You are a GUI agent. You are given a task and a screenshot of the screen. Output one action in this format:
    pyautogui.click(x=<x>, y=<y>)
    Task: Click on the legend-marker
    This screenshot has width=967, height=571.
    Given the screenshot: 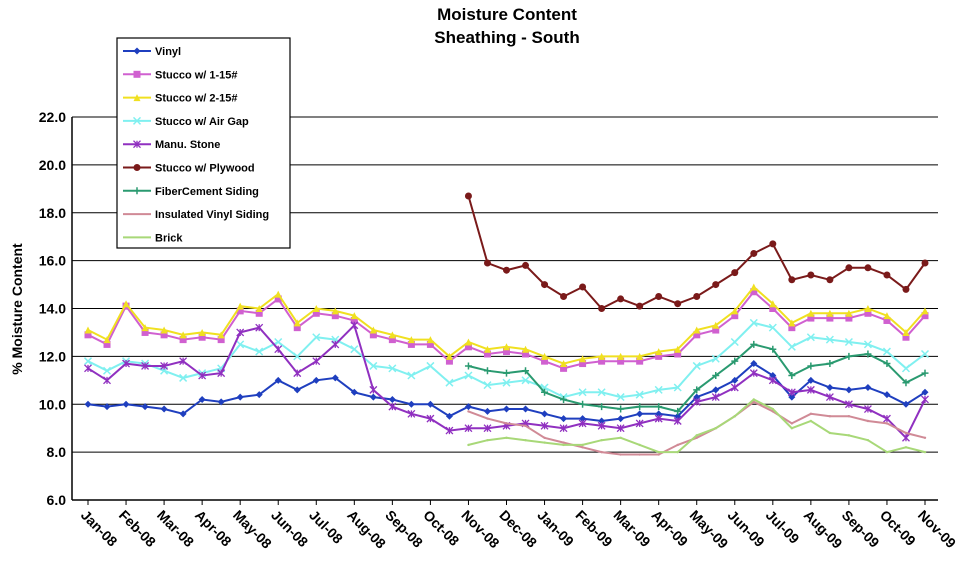 What is the action you would take?
    pyautogui.click(x=137, y=191)
    